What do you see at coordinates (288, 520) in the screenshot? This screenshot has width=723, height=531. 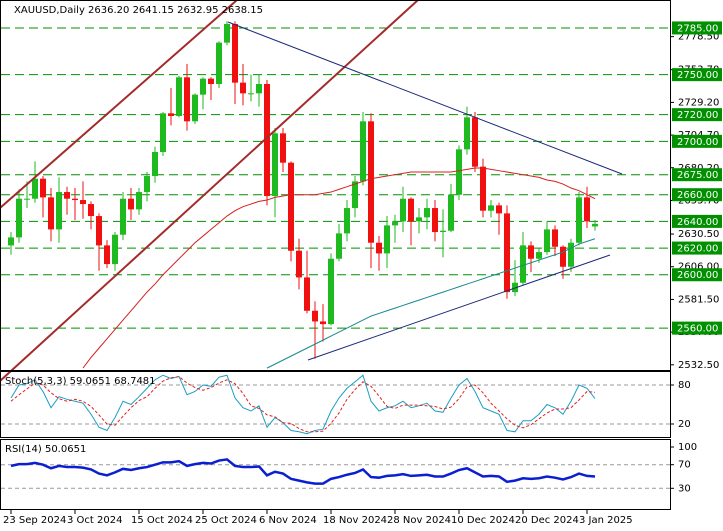 I see `x-tick-label: 6 Nov 2024` at bounding box center [288, 520].